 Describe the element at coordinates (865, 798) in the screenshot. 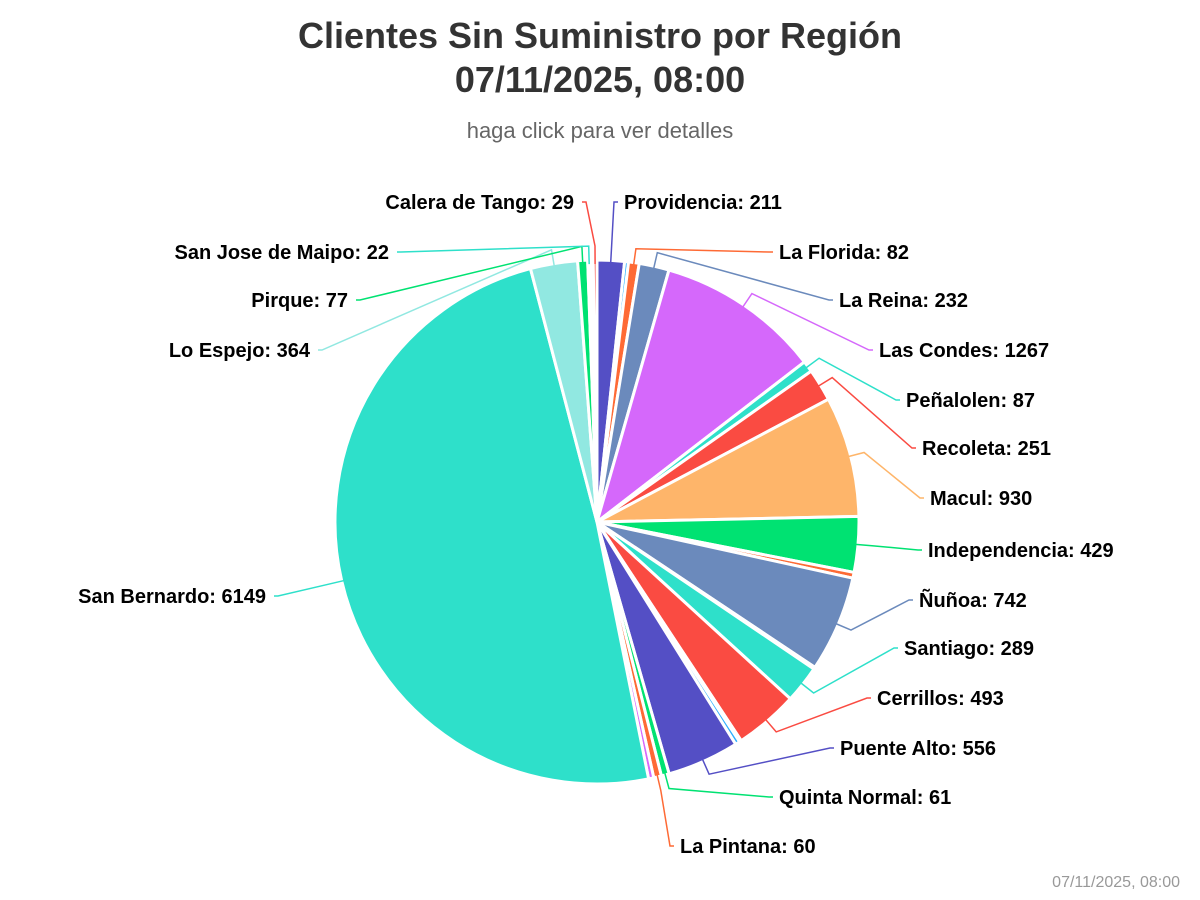

I see `data-label: Quinta Normal: 61` at that location.